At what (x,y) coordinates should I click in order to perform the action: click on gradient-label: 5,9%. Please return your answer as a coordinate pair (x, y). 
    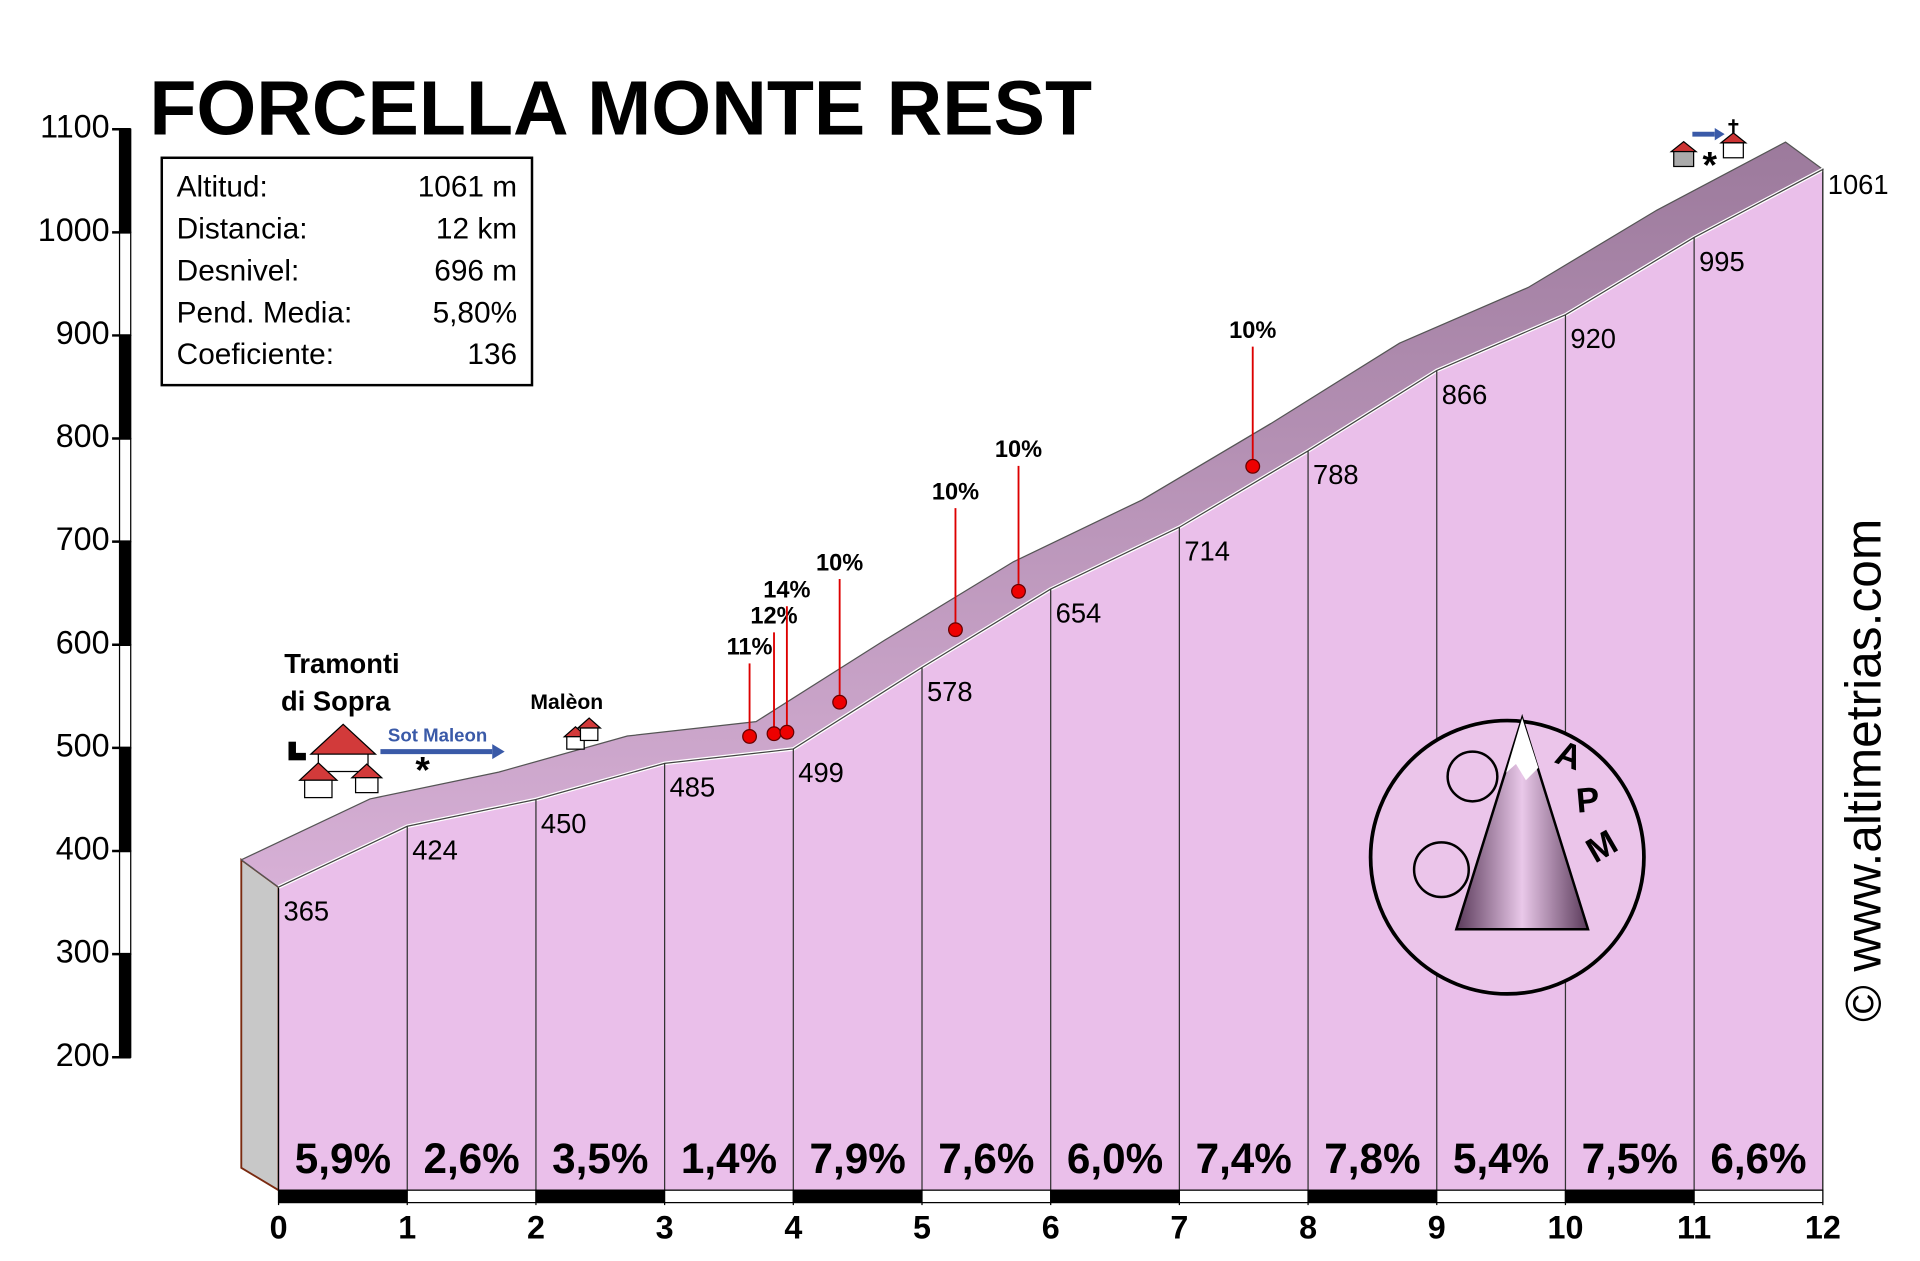
    Looking at the image, I should click on (343, 1158).